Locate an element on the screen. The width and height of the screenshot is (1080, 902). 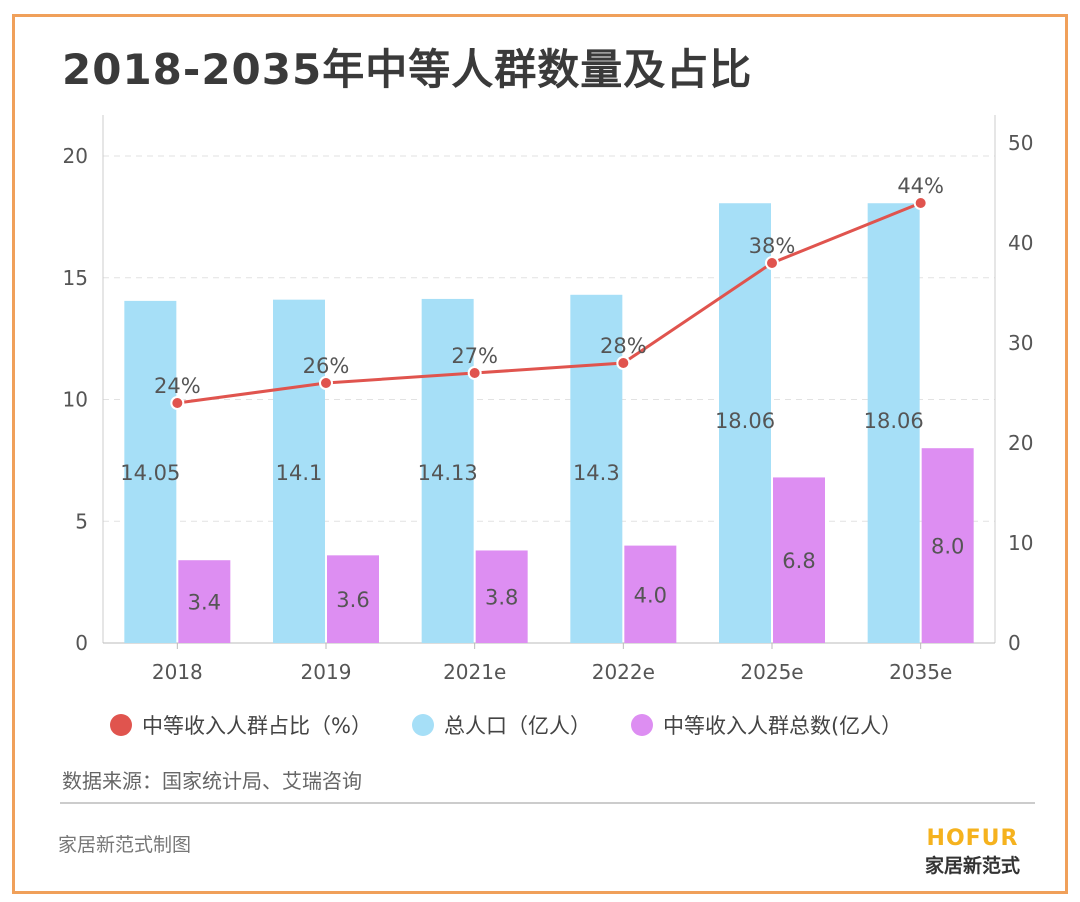
left-tick-label: 0 is located at coordinates (81, 643).